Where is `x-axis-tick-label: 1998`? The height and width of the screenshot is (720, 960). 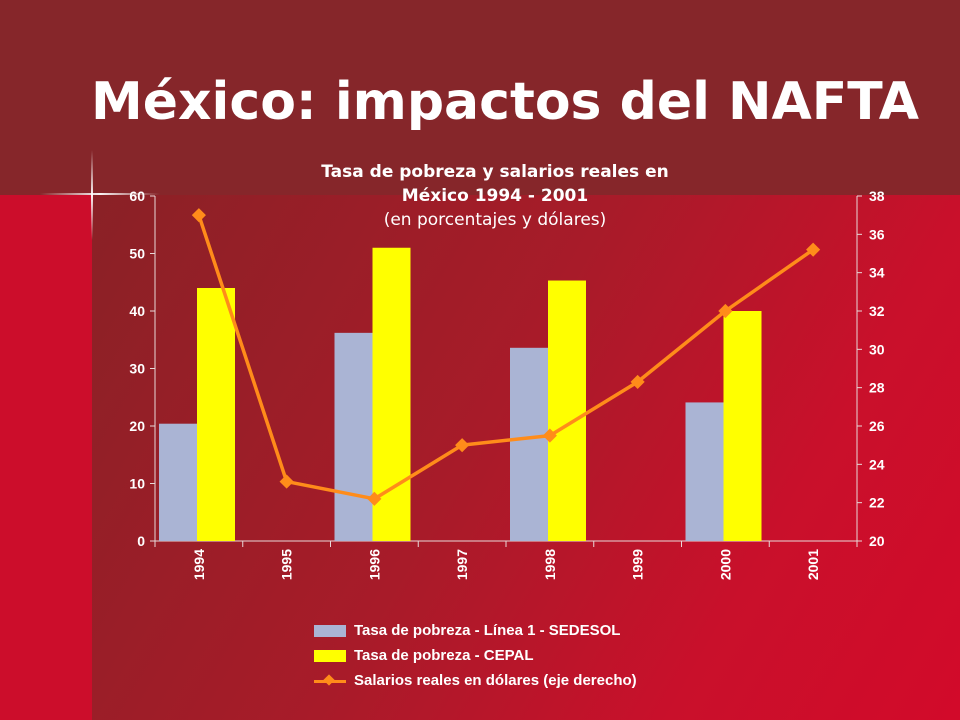
x-axis-tick-label: 1998 is located at coordinates (550, 564).